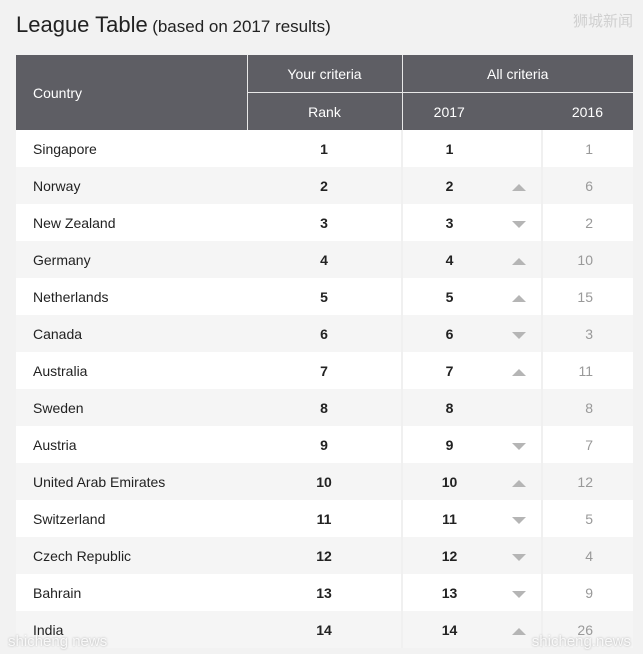 This screenshot has height=654, width=643. Describe the element at coordinates (131, 148) in the screenshot. I see `country-cell: Singapore` at that location.